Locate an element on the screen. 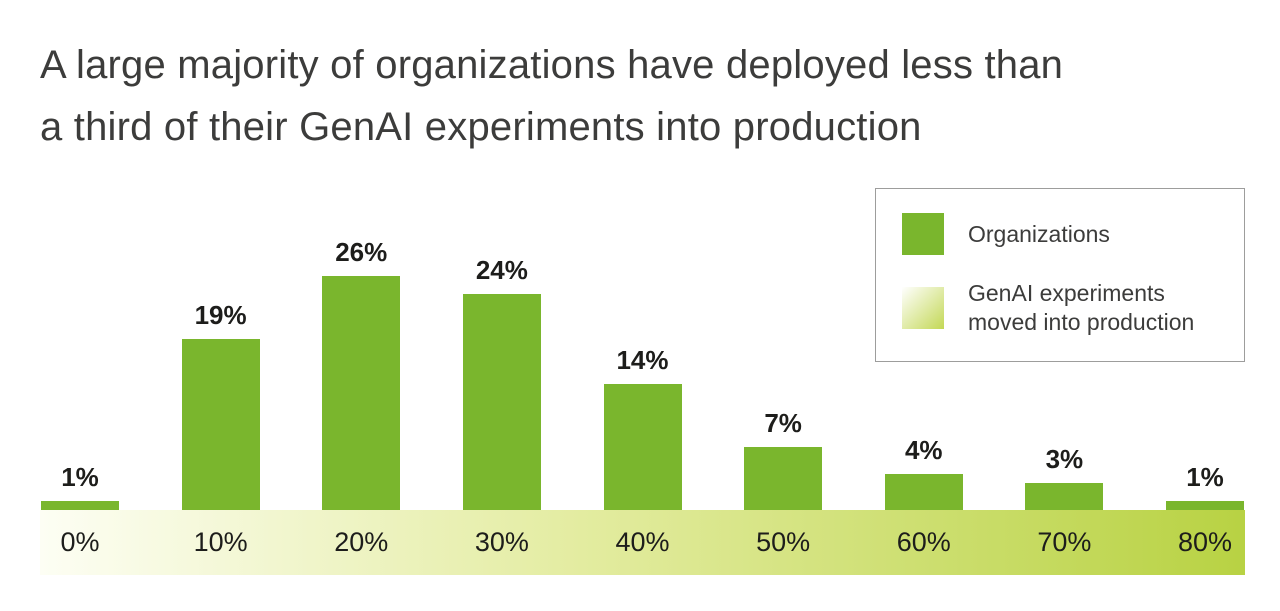 This screenshot has width=1280, height=611. x-tick-label: 40% is located at coordinates (642, 542).